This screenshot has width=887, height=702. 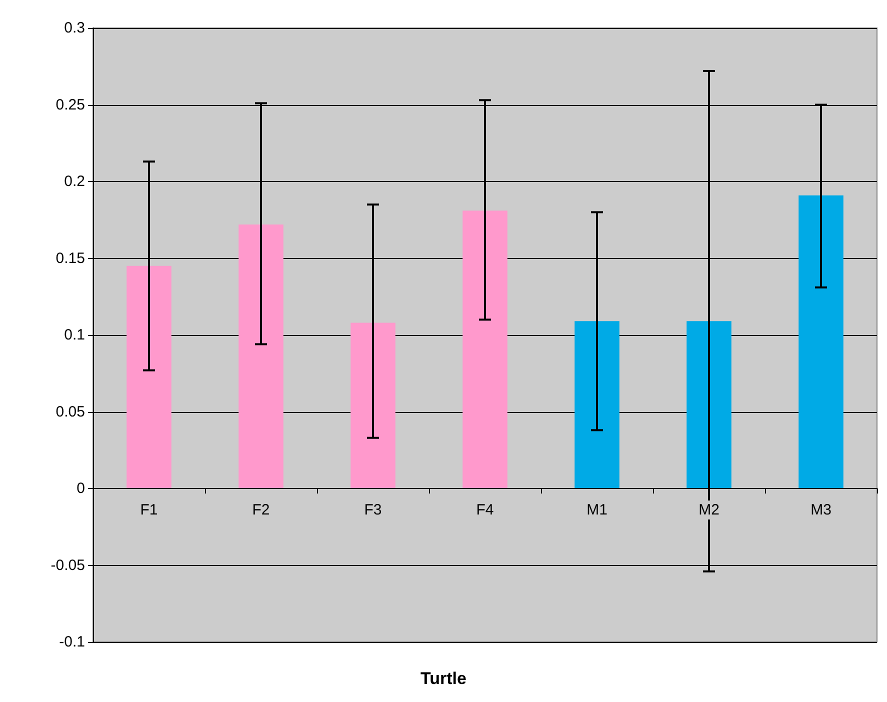 What do you see at coordinates (261, 510) in the screenshot?
I see `x-tick-label: F2` at bounding box center [261, 510].